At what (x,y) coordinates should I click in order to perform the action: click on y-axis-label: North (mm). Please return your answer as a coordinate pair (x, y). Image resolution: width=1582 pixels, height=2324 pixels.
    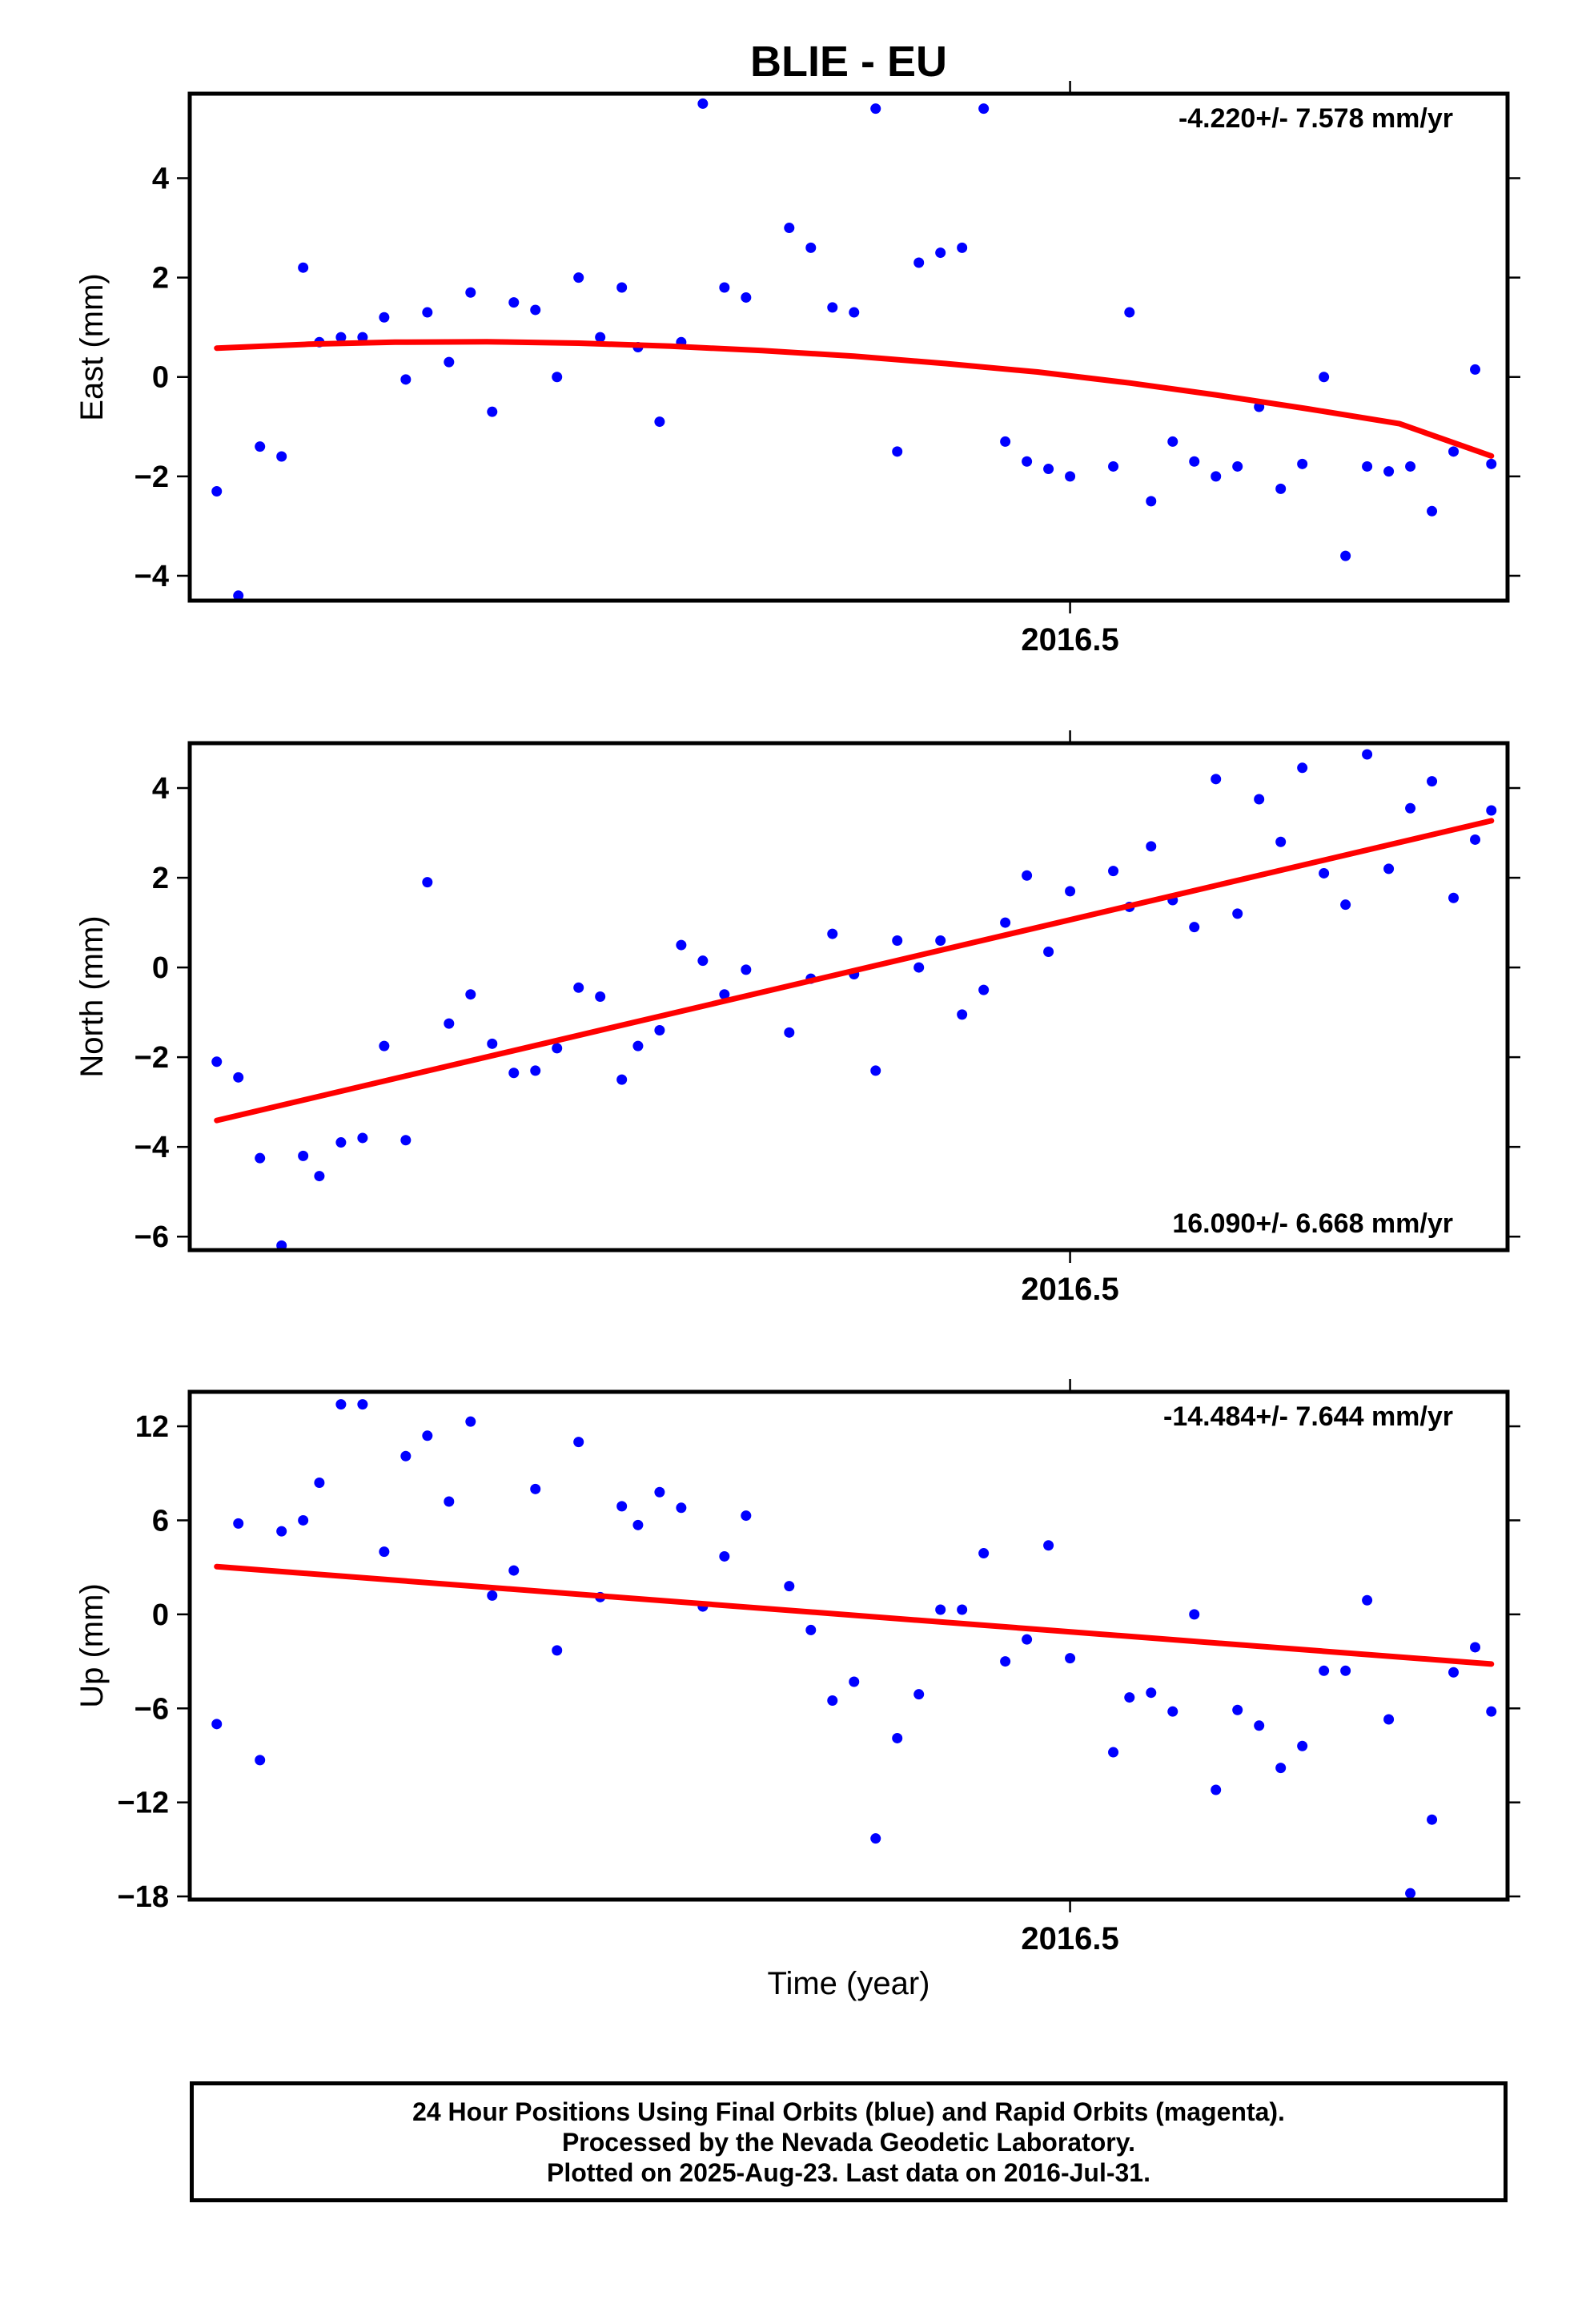
    Looking at the image, I should click on (92, 996).